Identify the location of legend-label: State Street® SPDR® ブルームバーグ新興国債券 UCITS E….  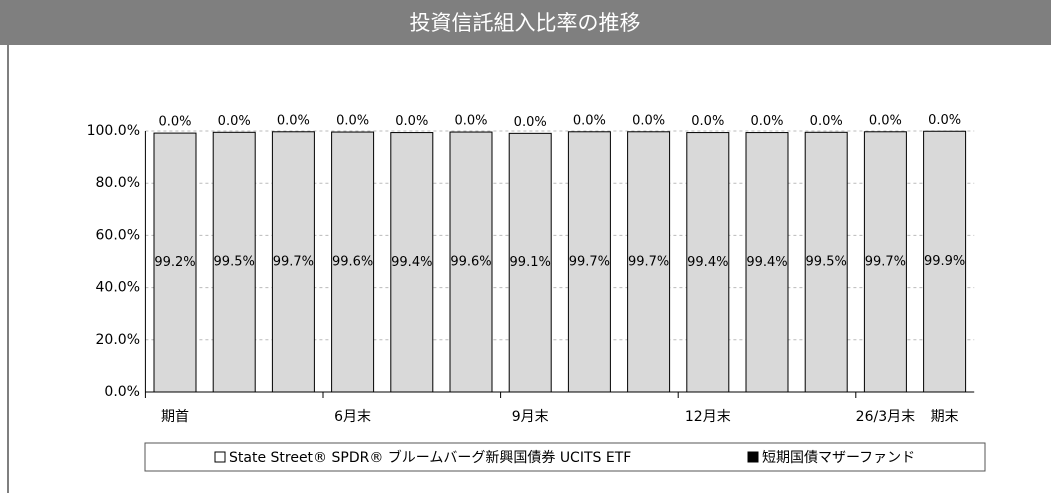
(430, 457).